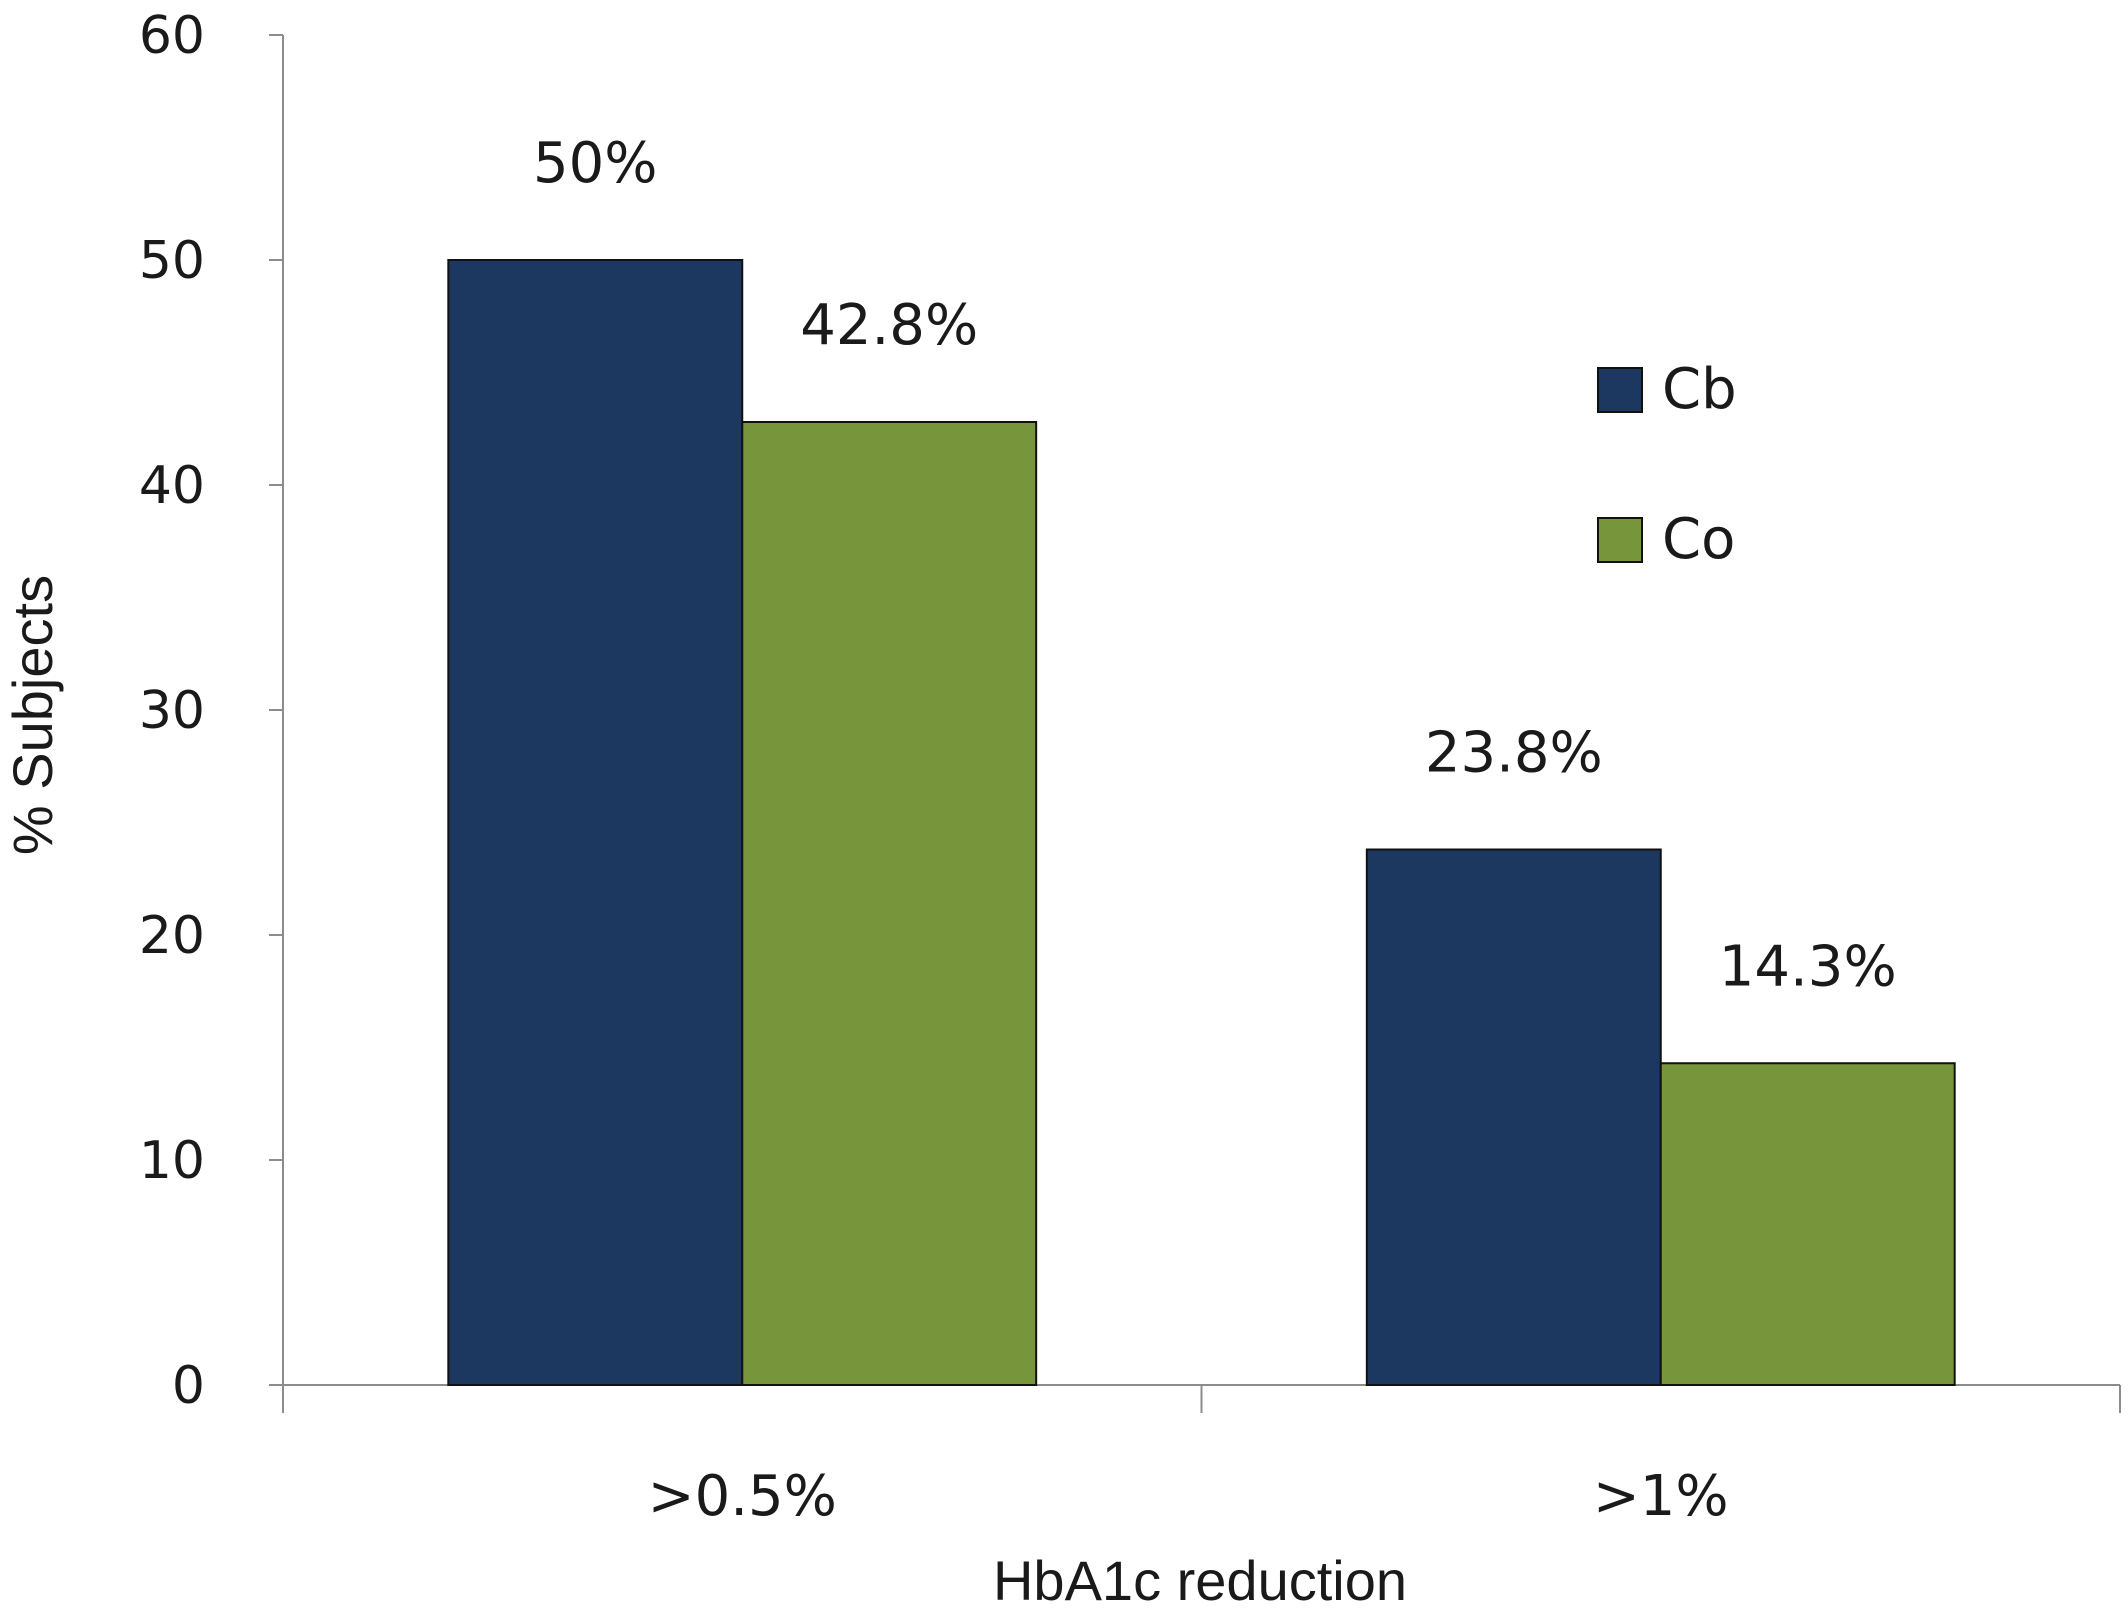  What do you see at coordinates (1661, 1496) in the screenshot?
I see `x-category-label: >1%` at bounding box center [1661, 1496].